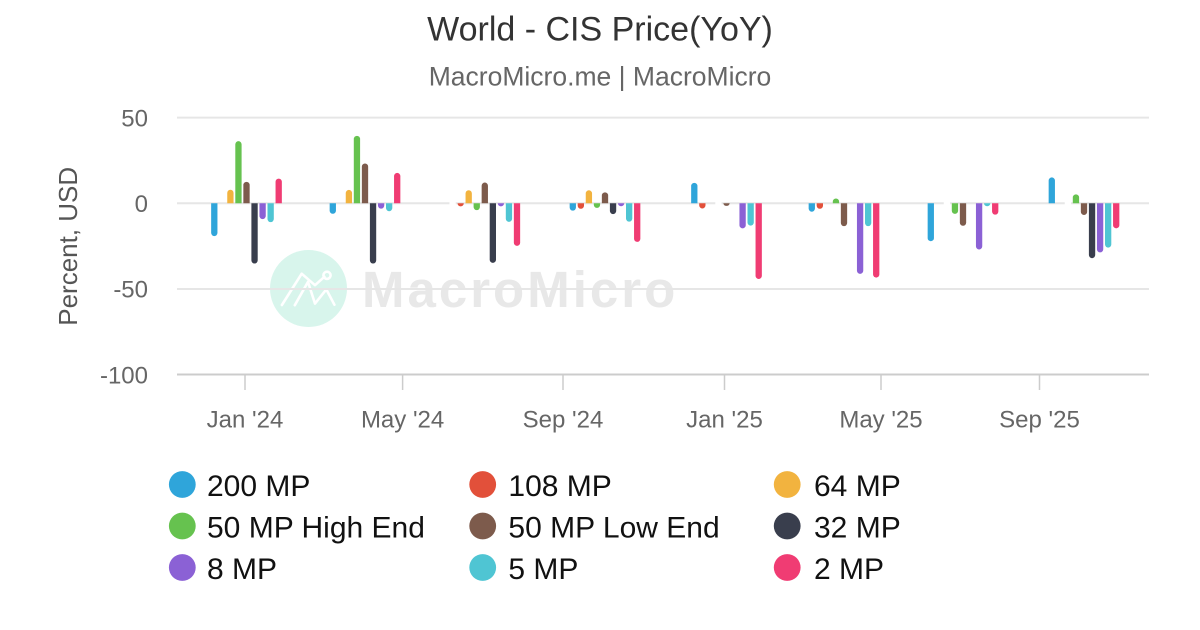  I want to click on svg-text: World - CIS Price(YoY), so click(600, 30).